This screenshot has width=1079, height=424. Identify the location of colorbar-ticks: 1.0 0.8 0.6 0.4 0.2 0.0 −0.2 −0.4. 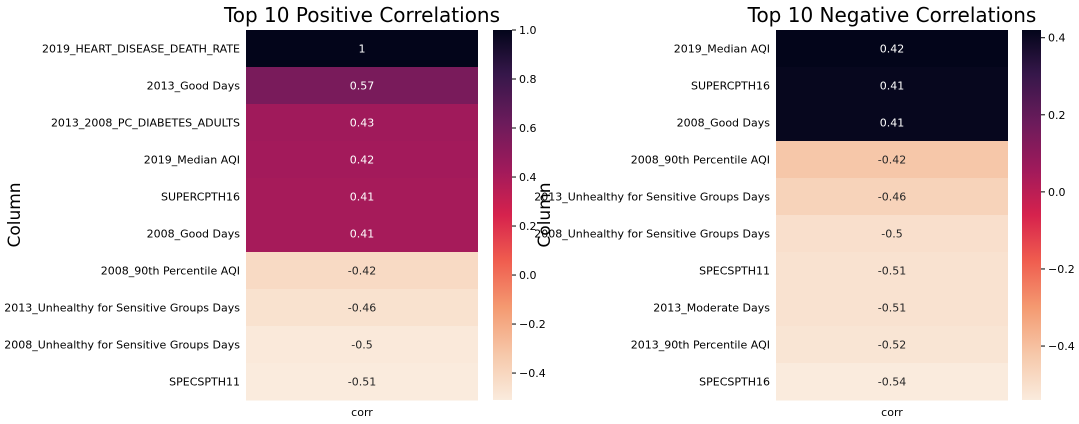
(529, 202).